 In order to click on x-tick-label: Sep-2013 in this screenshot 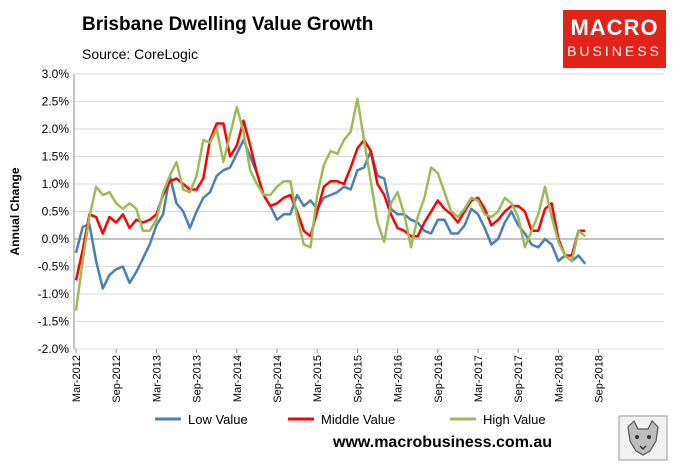, I will do `click(198, 379)`.